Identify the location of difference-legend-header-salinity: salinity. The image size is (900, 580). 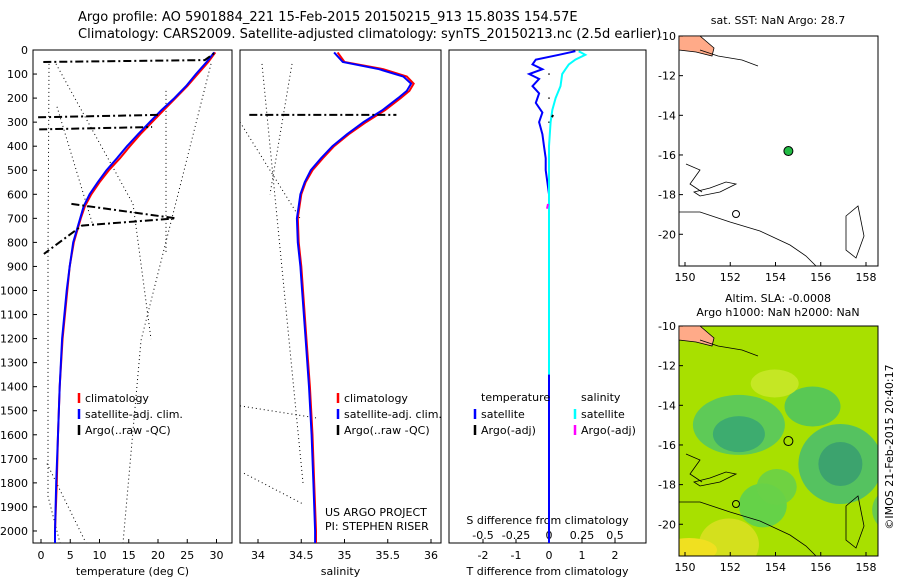
(601, 397).